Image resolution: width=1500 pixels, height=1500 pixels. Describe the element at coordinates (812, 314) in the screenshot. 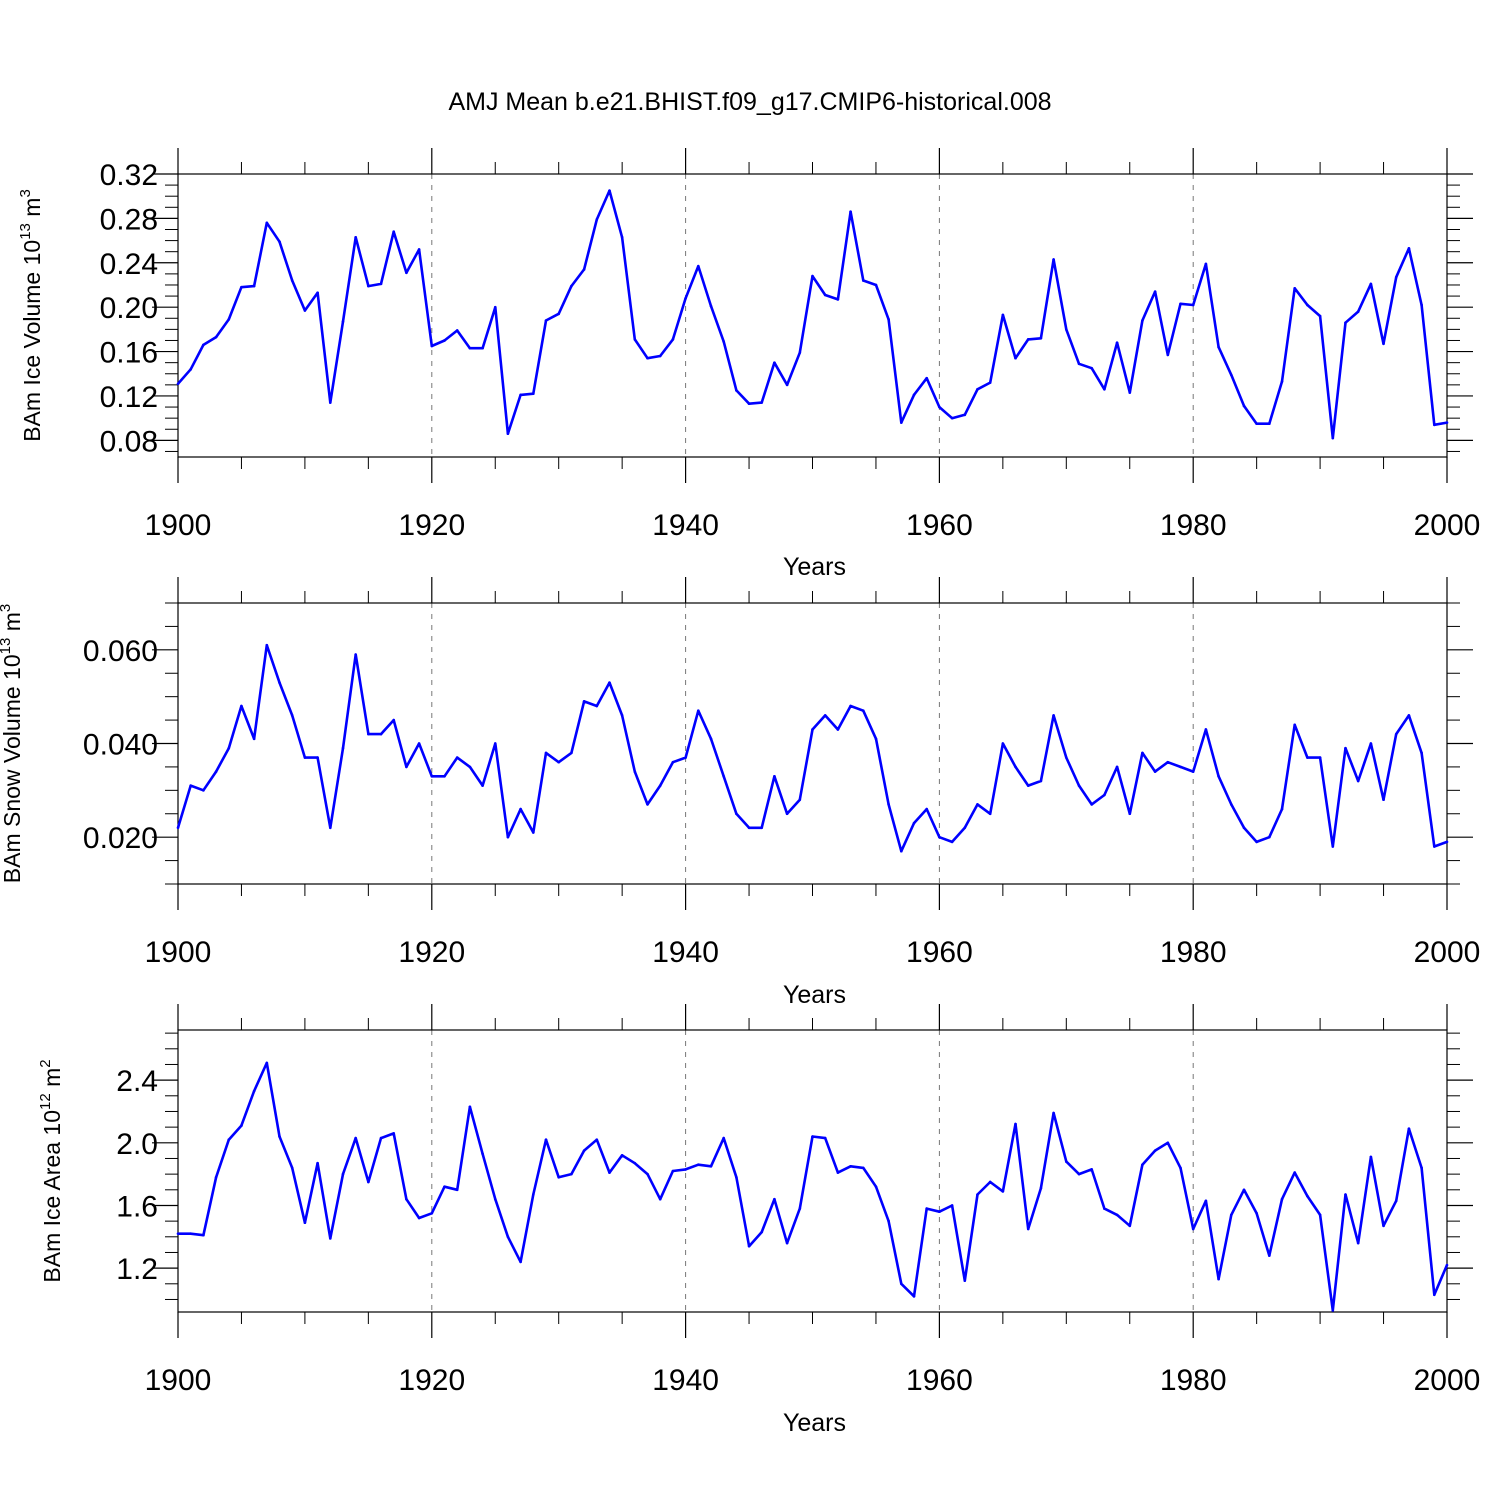

I see `series-points` at that location.